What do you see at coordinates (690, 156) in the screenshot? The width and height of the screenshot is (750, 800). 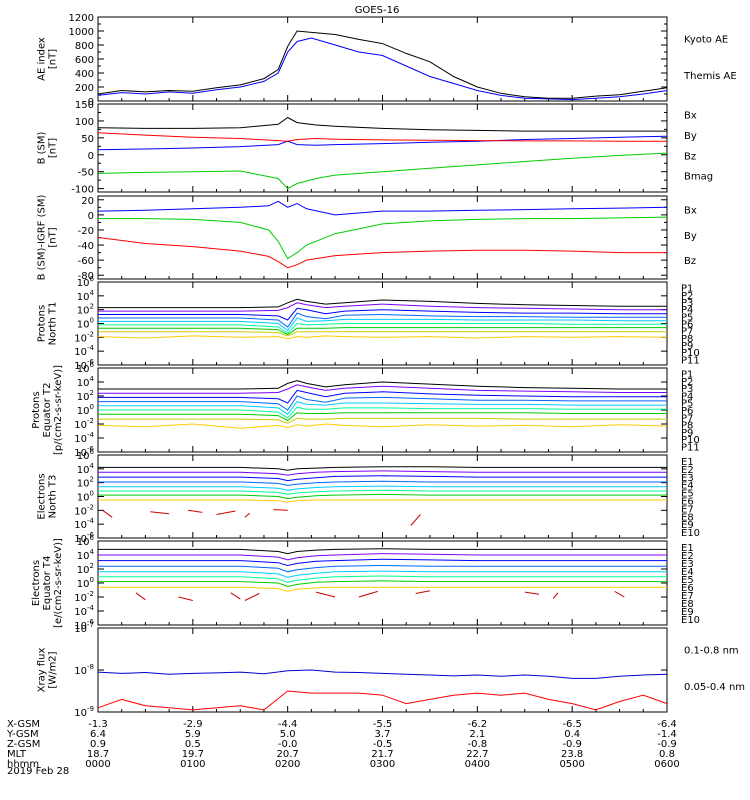 I see `legend-entry: Bz` at bounding box center [690, 156].